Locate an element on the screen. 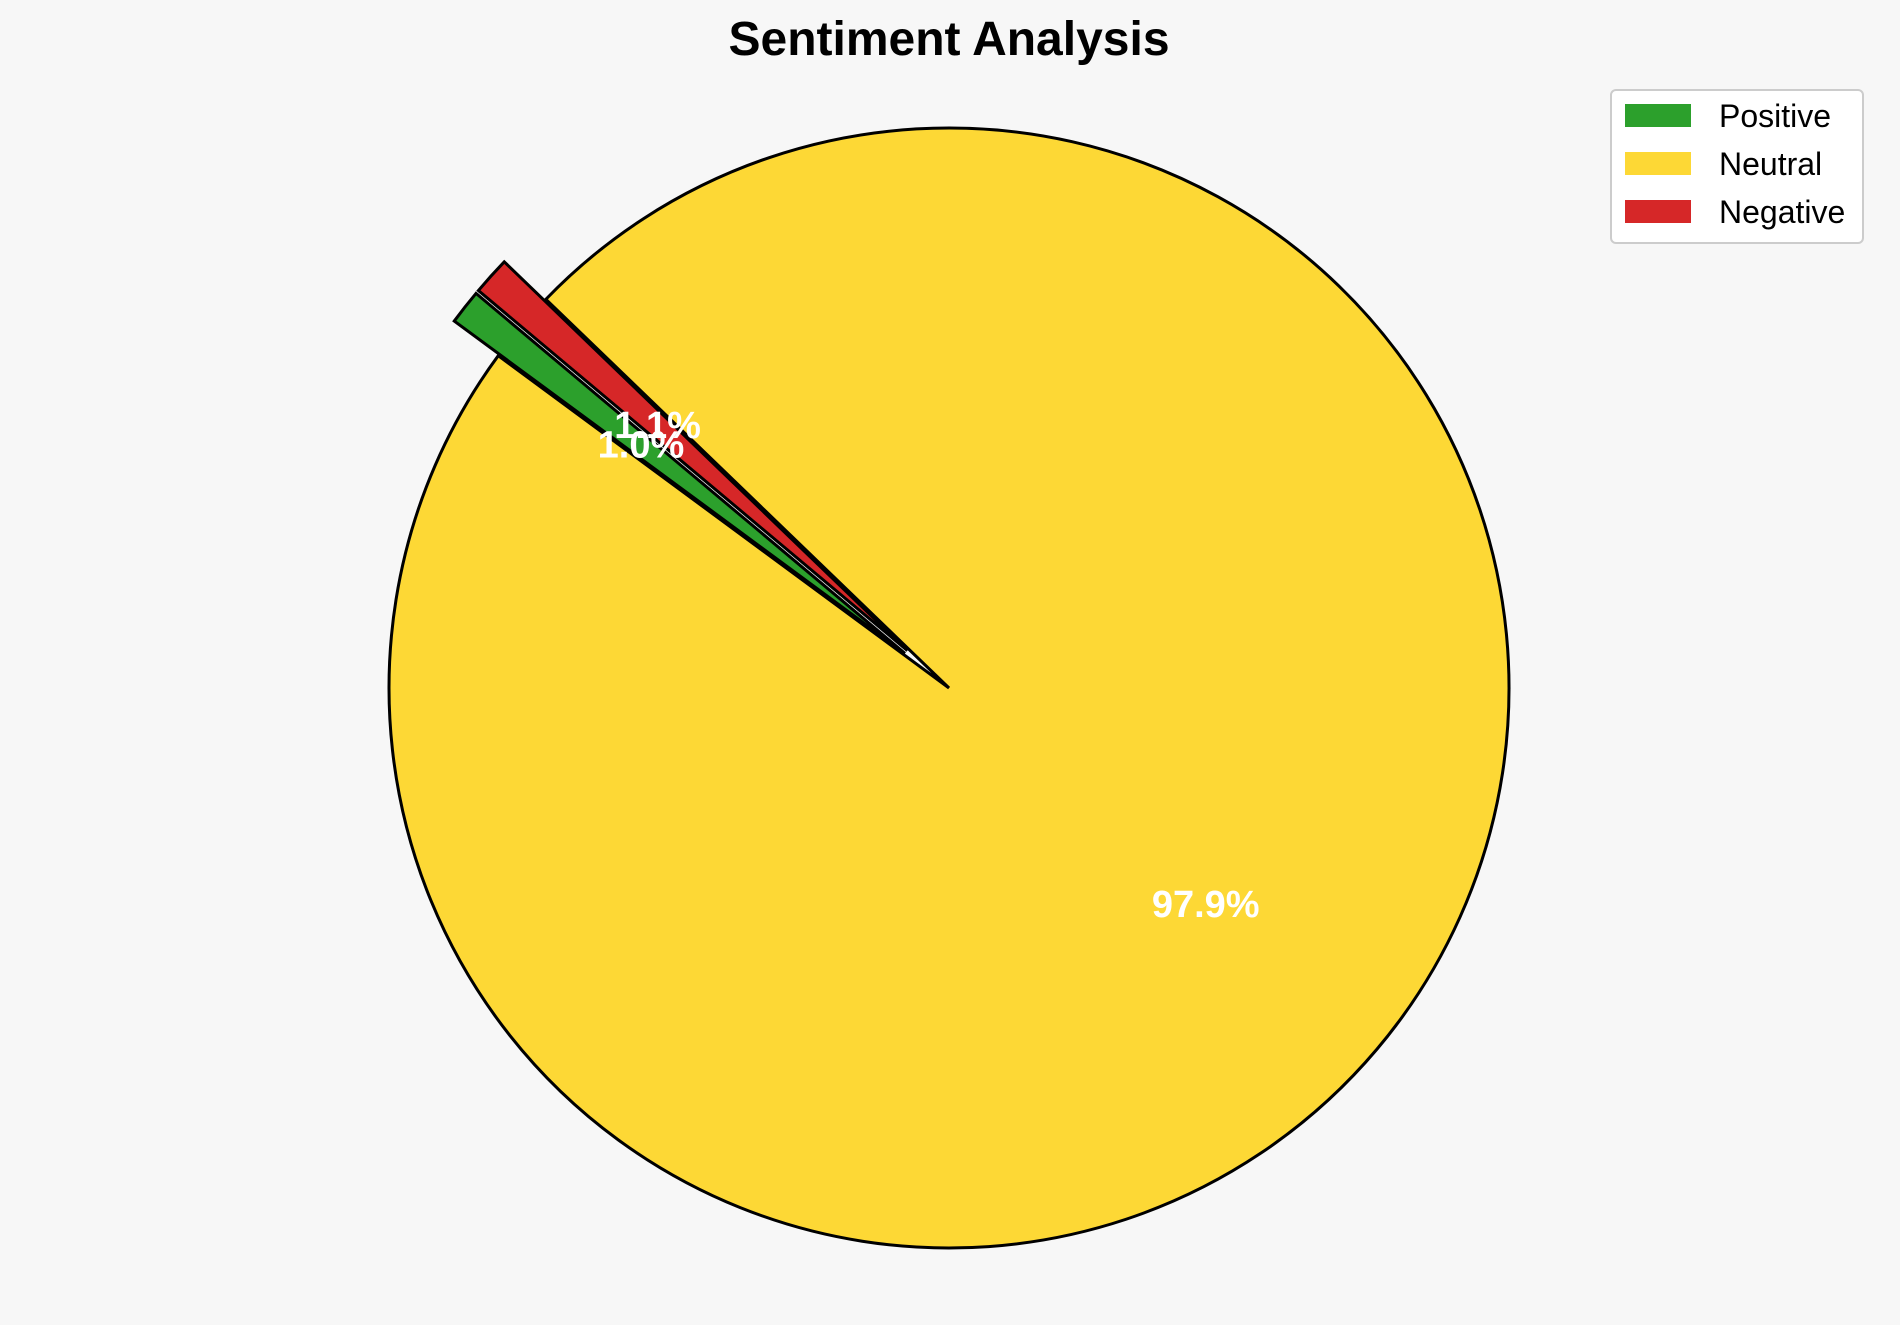 This screenshot has height=1325, width=1900. pie-slice-positive is located at coordinates (679, 473).